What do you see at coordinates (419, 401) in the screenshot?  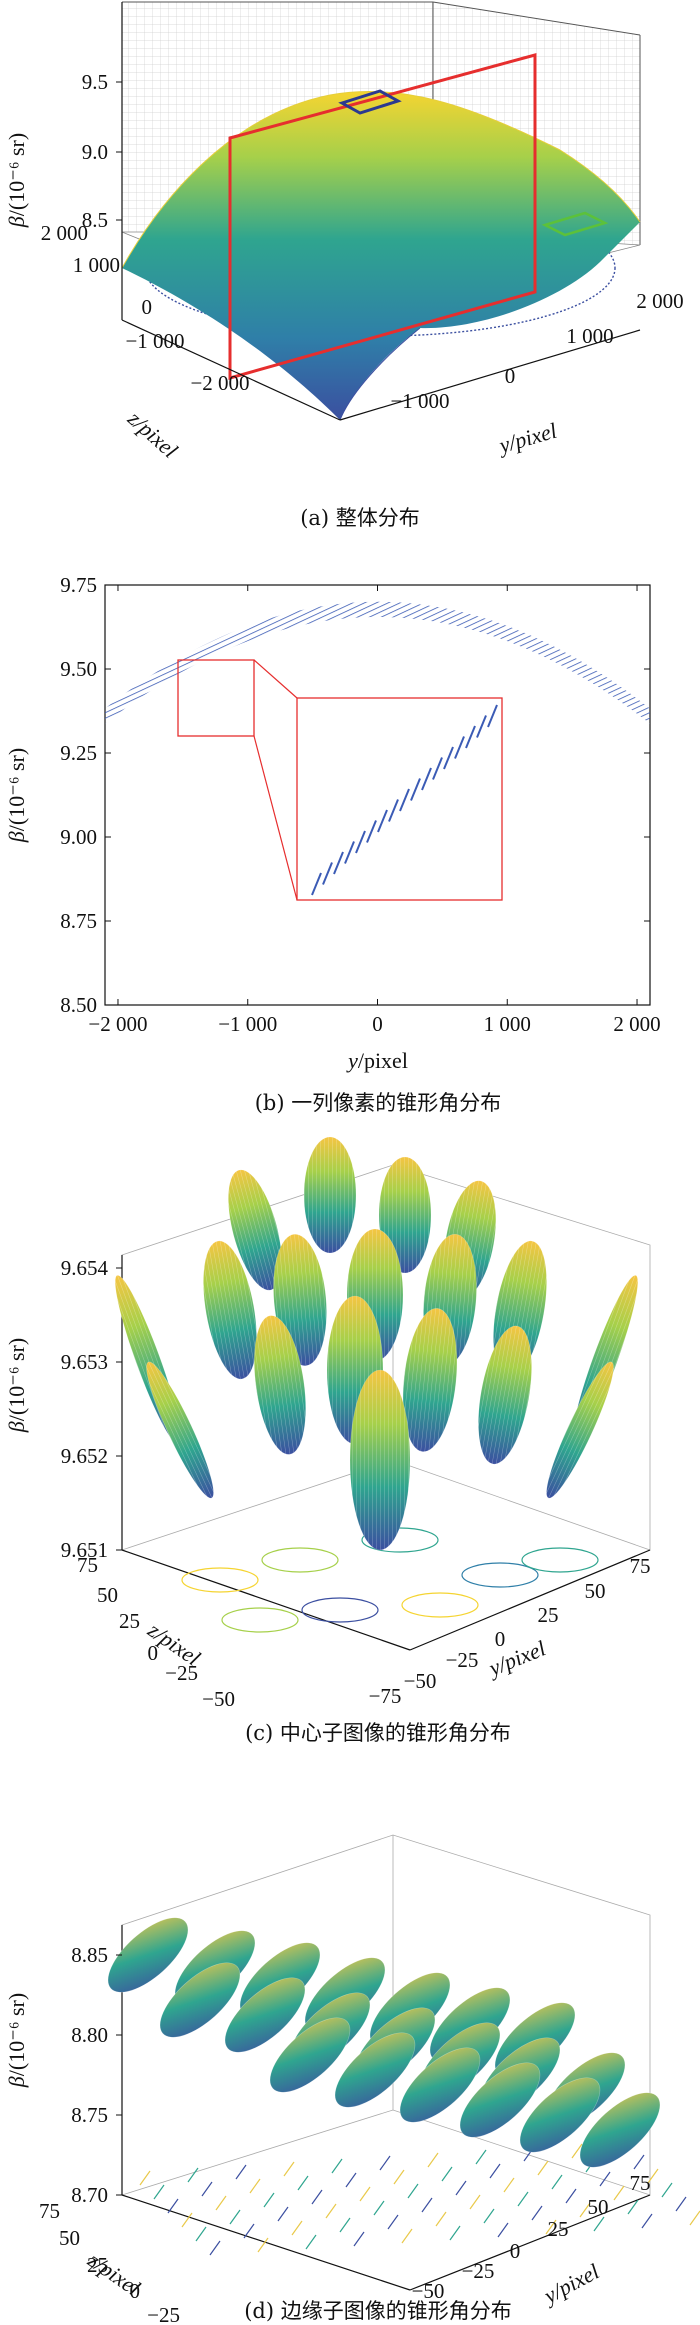 I see `panel-a-y-tick: −1 000` at bounding box center [419, 401].